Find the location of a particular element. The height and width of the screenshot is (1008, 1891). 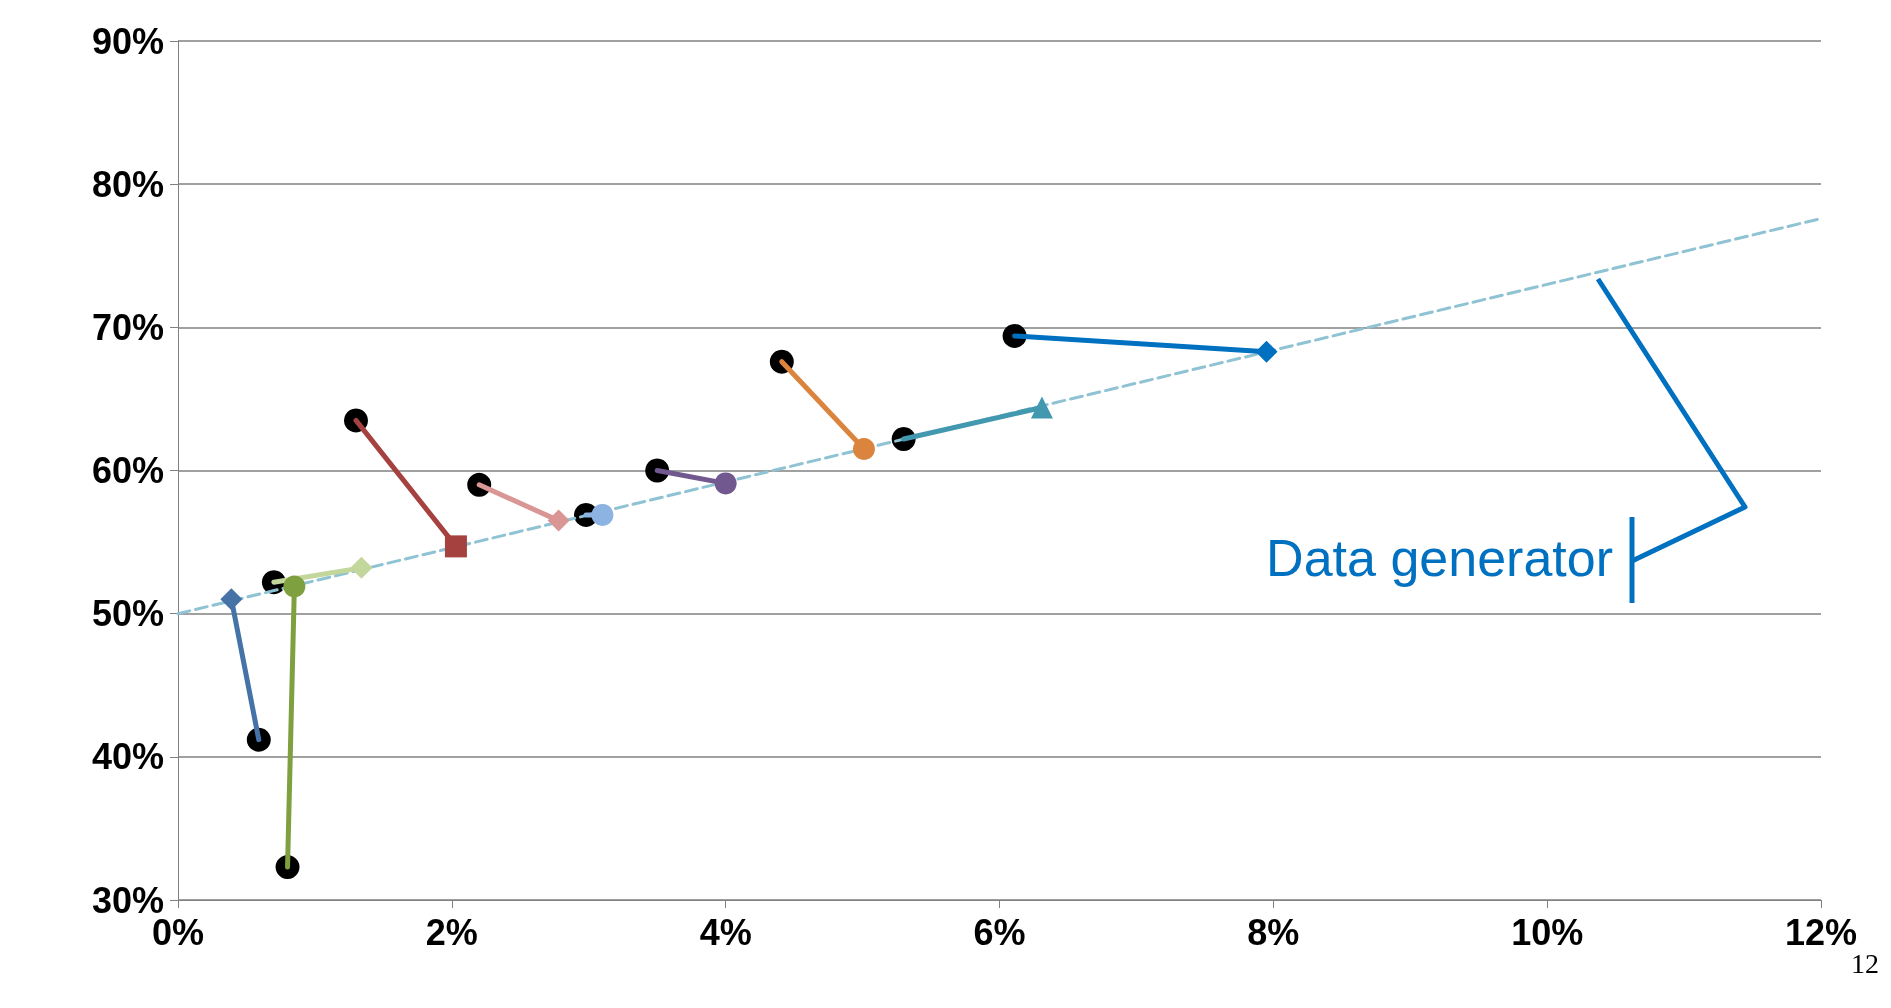

x-tick-label: 6% is located at coordinates (999, 932).